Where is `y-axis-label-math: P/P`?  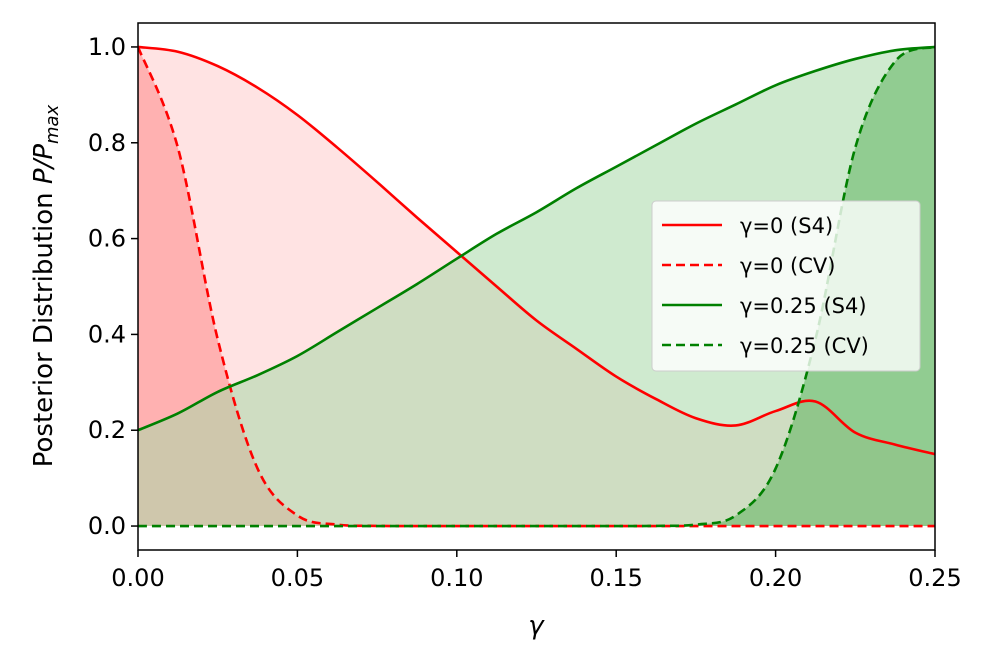
y-axis-label-math: P/P is located at coordinates (44, 164).